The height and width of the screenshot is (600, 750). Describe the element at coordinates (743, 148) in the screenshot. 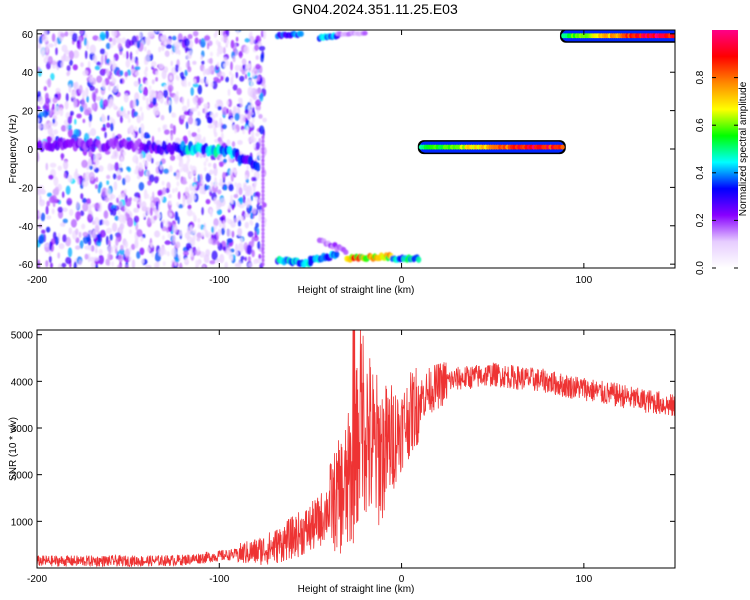

I see `colorbar-label: Normalized spectral amplitude` at that location.